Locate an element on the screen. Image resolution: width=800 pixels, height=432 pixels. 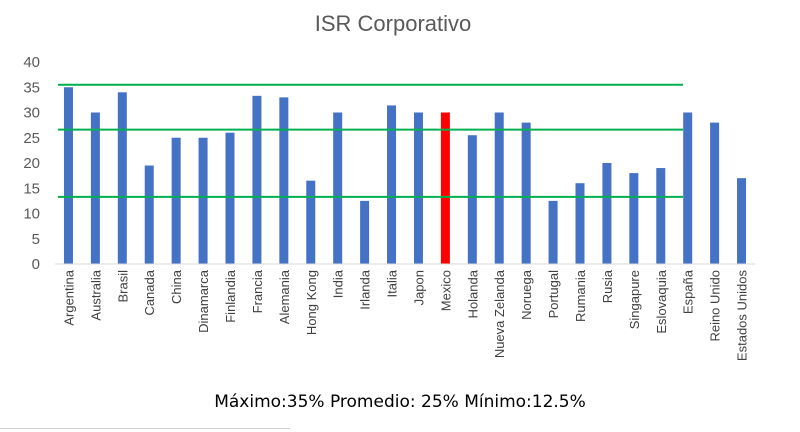
x-tick-label: Brasil is located at coordinates (122, 286).